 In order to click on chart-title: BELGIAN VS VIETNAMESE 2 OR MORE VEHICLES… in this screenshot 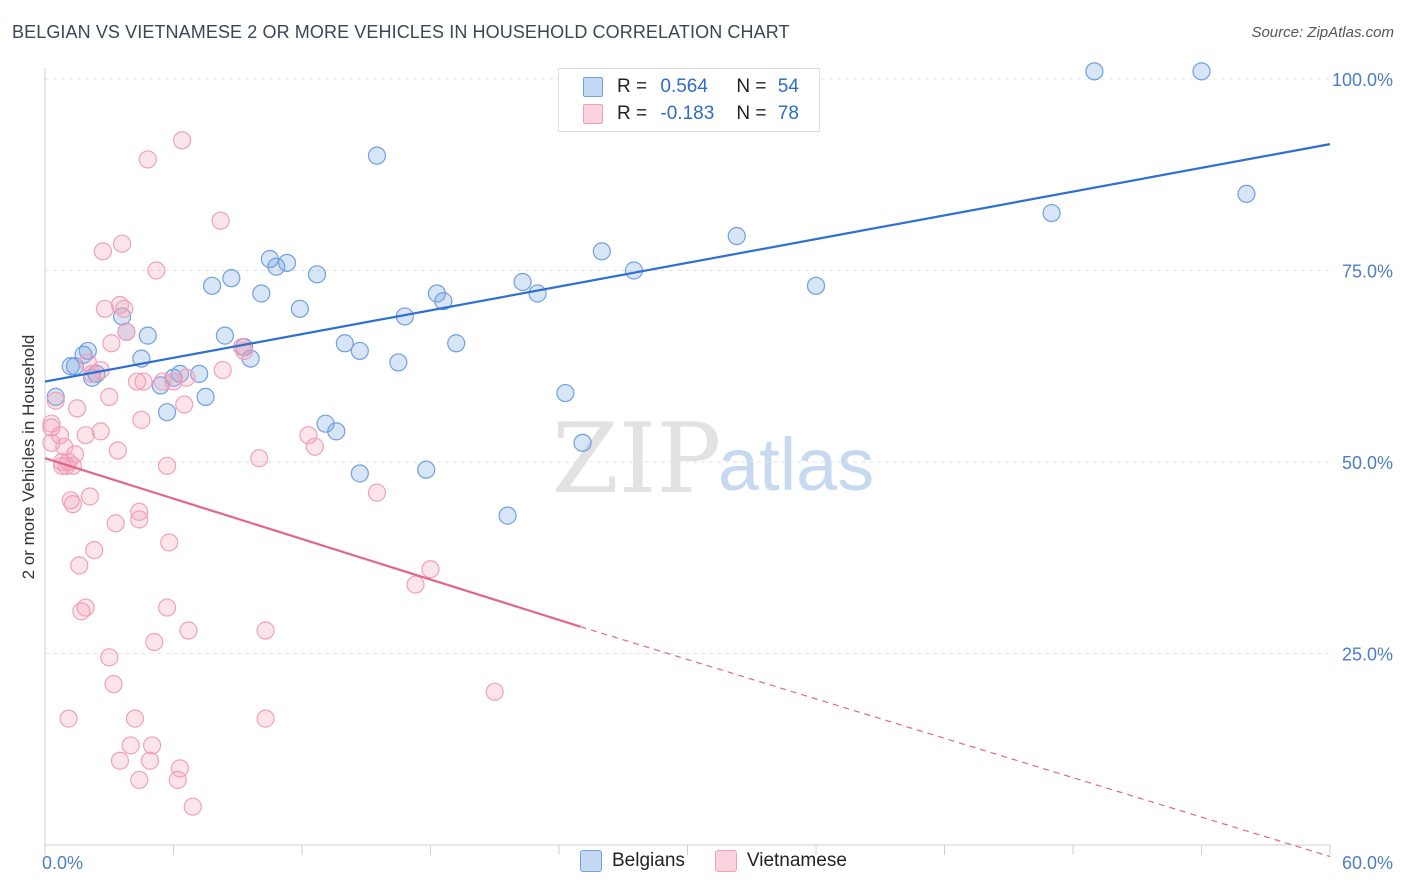, I will do `click(401, 32)`.